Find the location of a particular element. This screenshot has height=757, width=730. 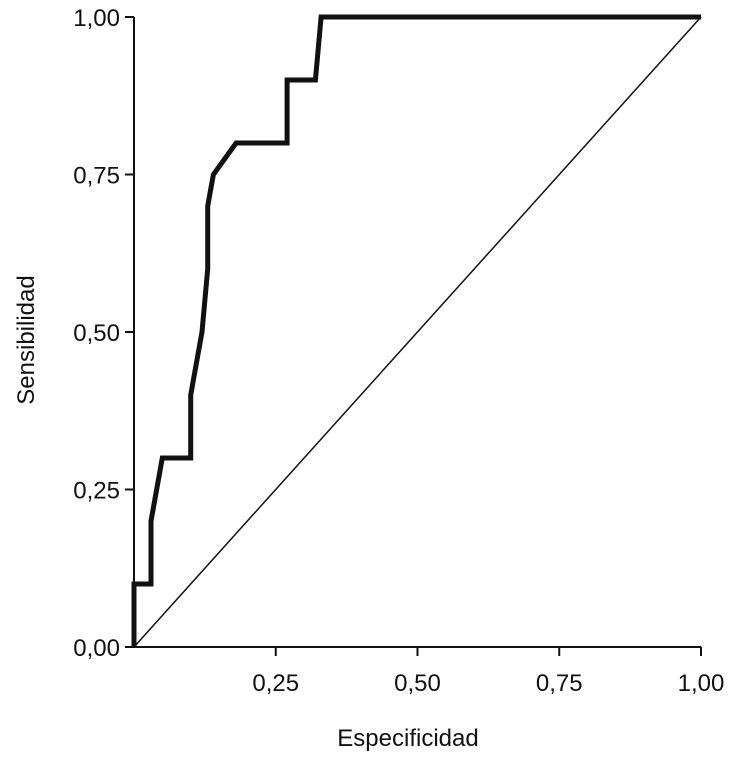

y-tick-label: 0,00 is located at coordinates (96, 648).